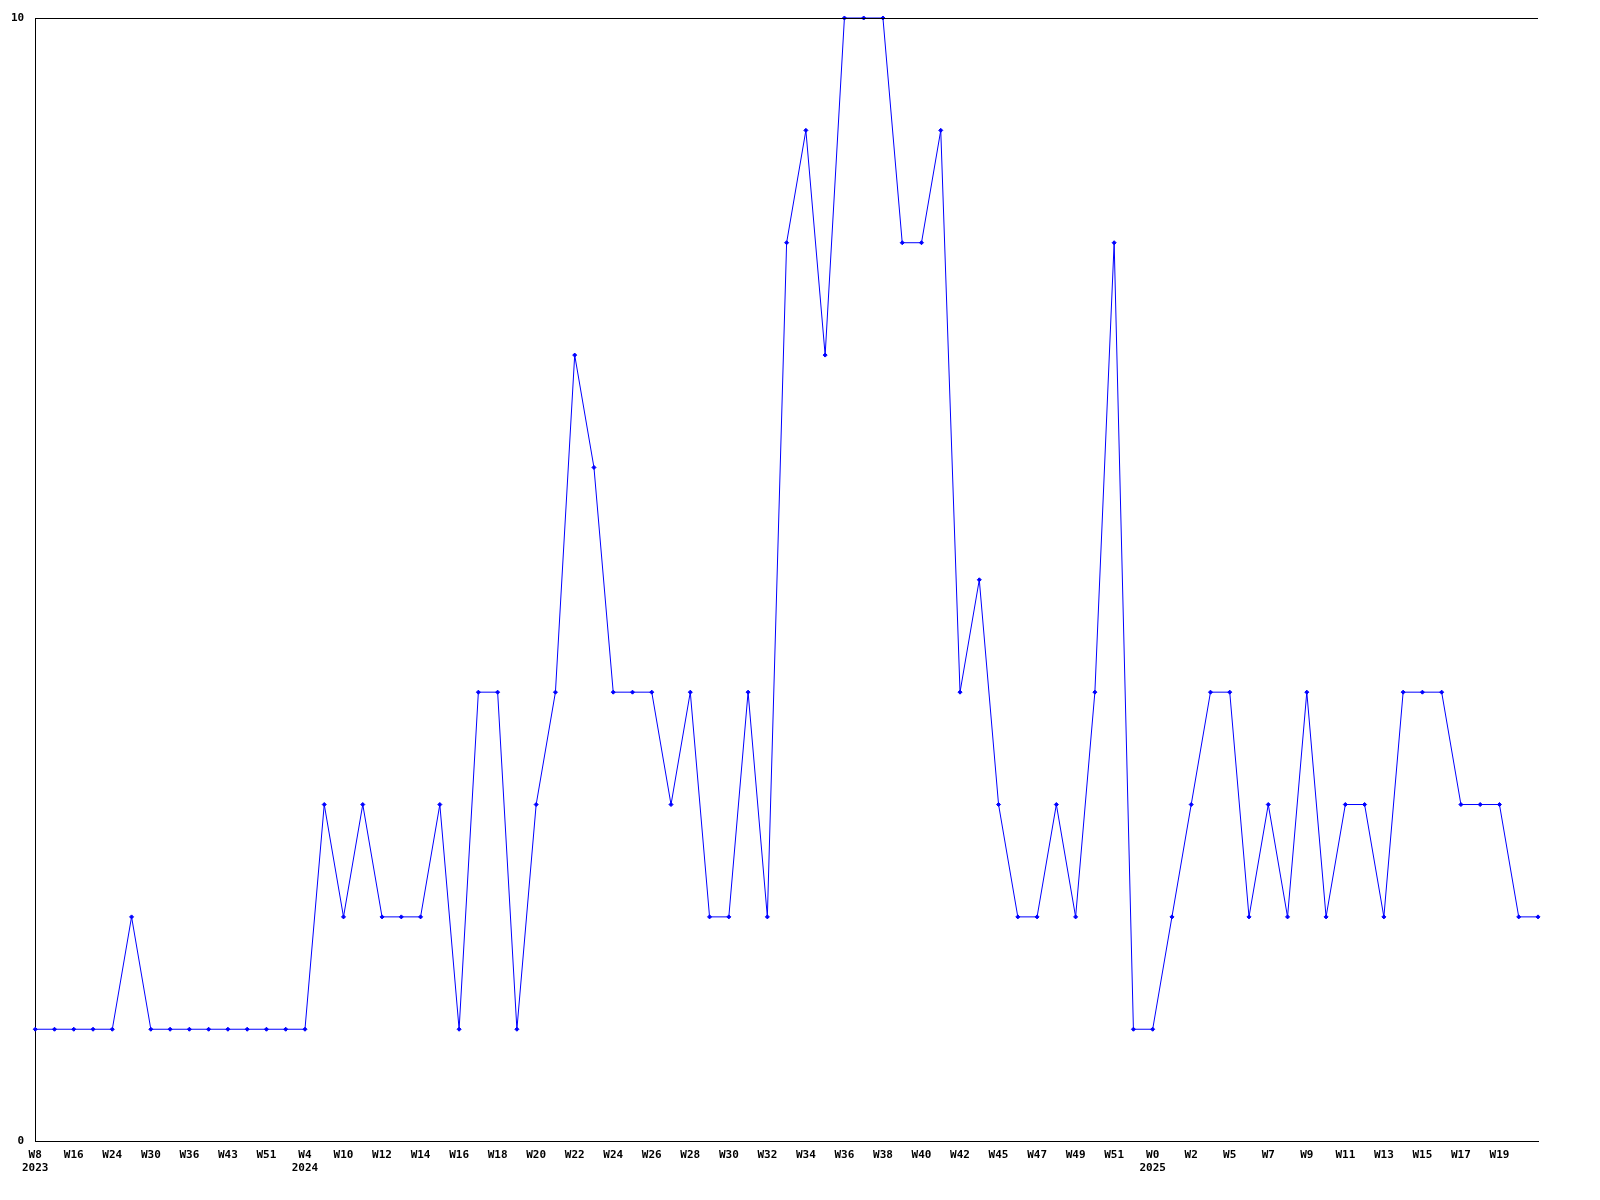 The image size is (1600, 1200). Describe the element at coordinates (921, 1155) in the screenshot. I see `x-tick-label: W40` at that location.